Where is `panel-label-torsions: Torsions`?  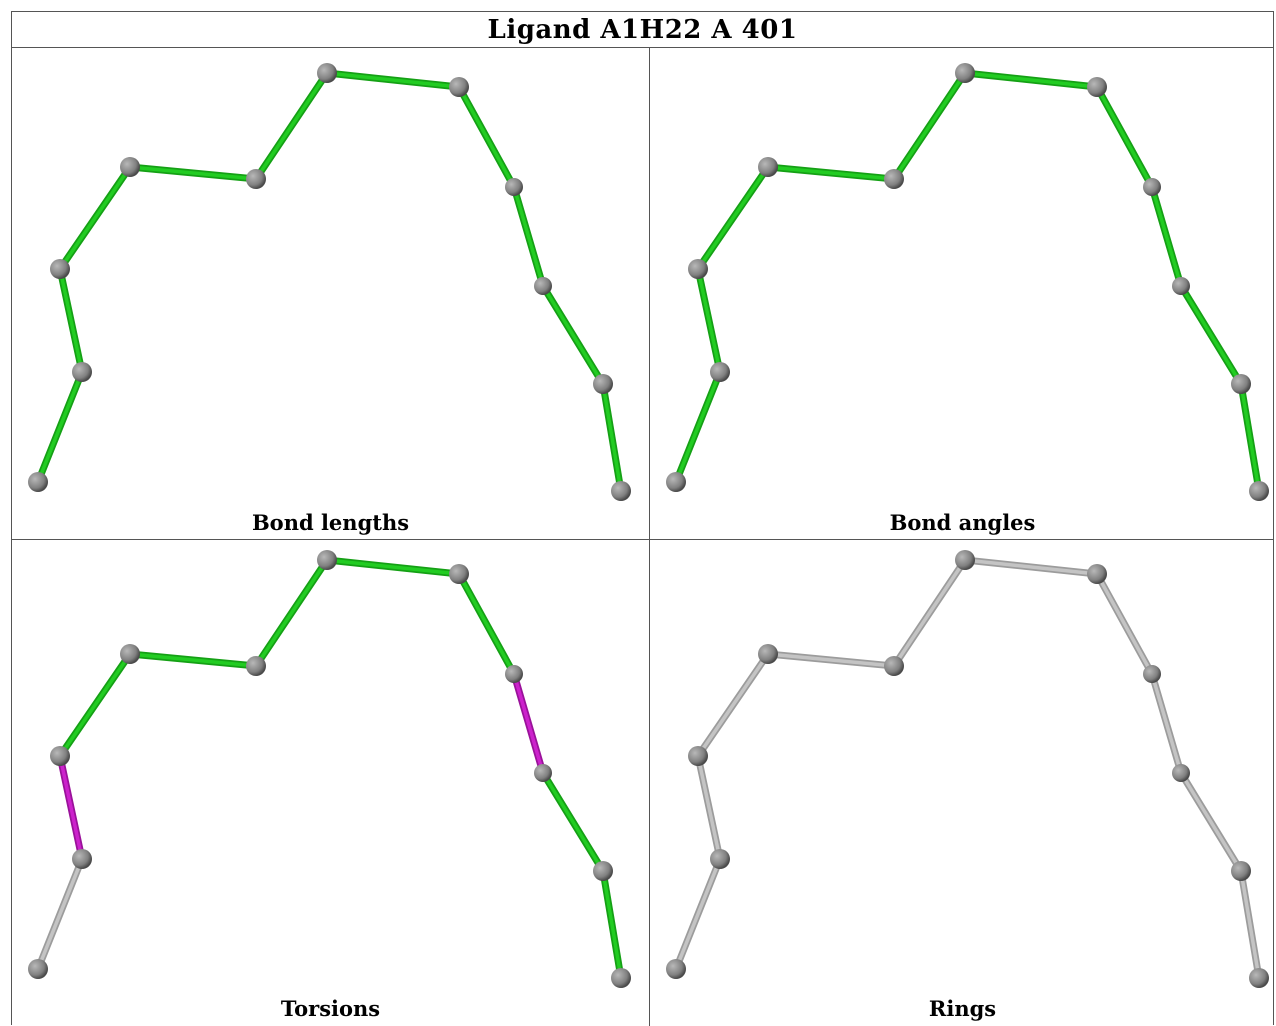
panel-label-torsions: Torsions is located at coordinates (330, 1008).